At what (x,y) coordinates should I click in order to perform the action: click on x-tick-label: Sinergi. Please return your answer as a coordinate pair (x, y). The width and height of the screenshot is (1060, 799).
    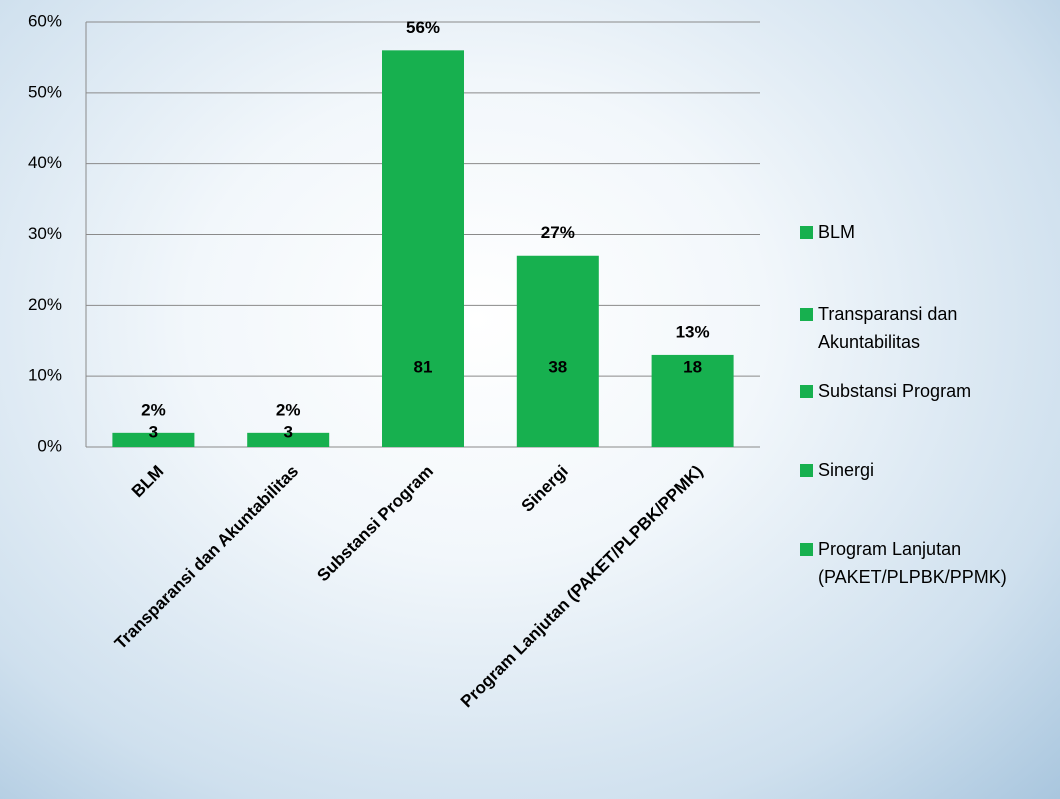
    Looking at the image, I should click on (545, 489).